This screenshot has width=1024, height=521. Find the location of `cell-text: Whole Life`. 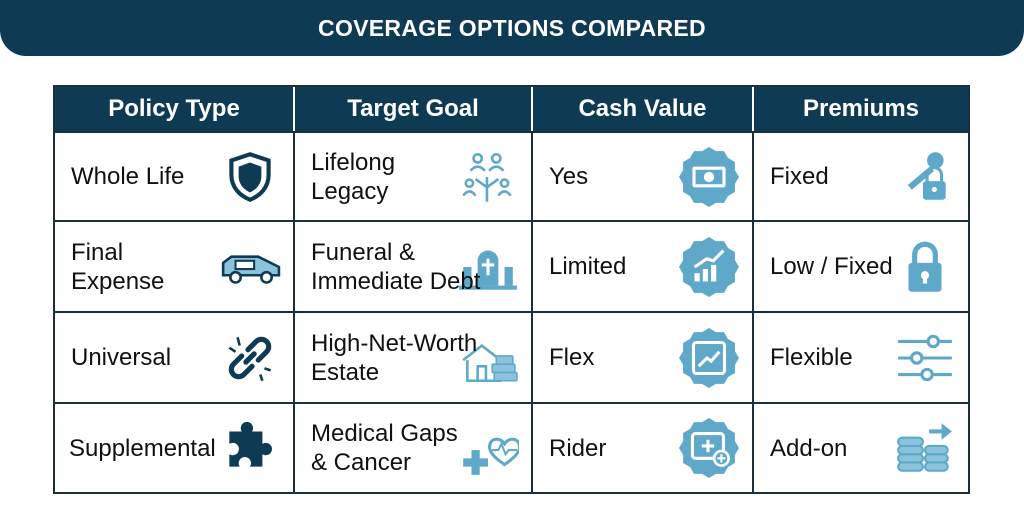

cell-text: Whole Life is located at coordinates (128, 176).